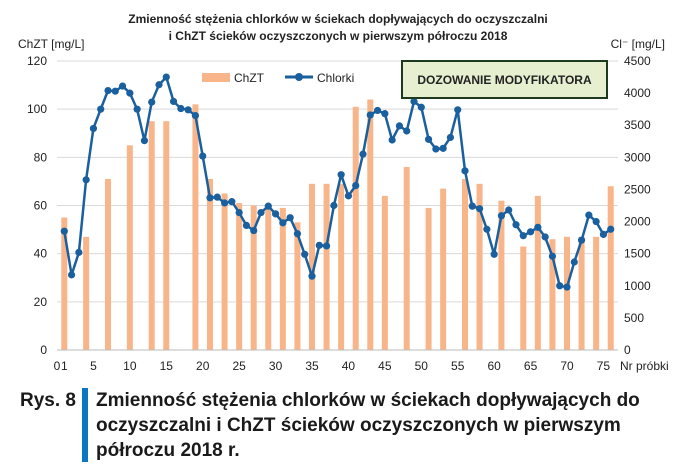 The image size is (676, 472). Describe the element at coordinates (644, 366) in the screenshot. I see `x-axis-label: Nr próbki` at that location.